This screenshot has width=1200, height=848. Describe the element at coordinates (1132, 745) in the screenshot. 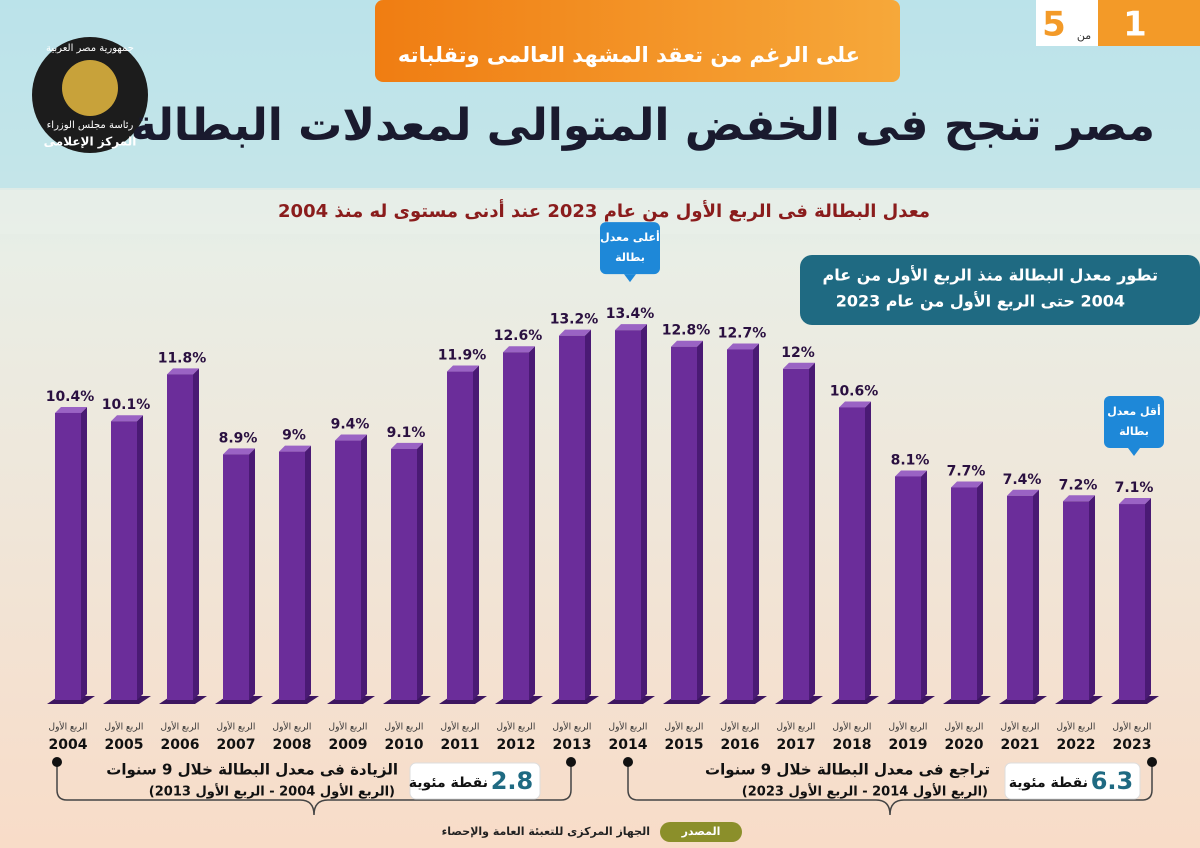

I see `x-tick-label: 2023` at that location.